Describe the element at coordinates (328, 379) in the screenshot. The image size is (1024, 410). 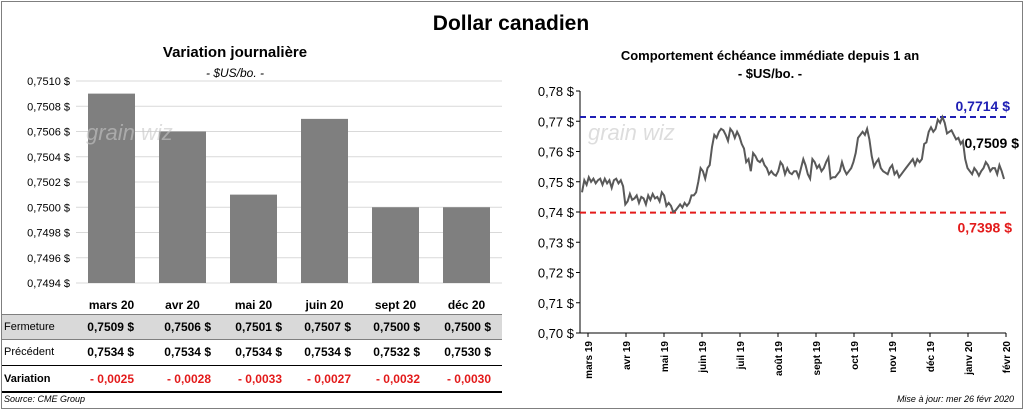
I see `variation-cell: - 0,0027` at that location.